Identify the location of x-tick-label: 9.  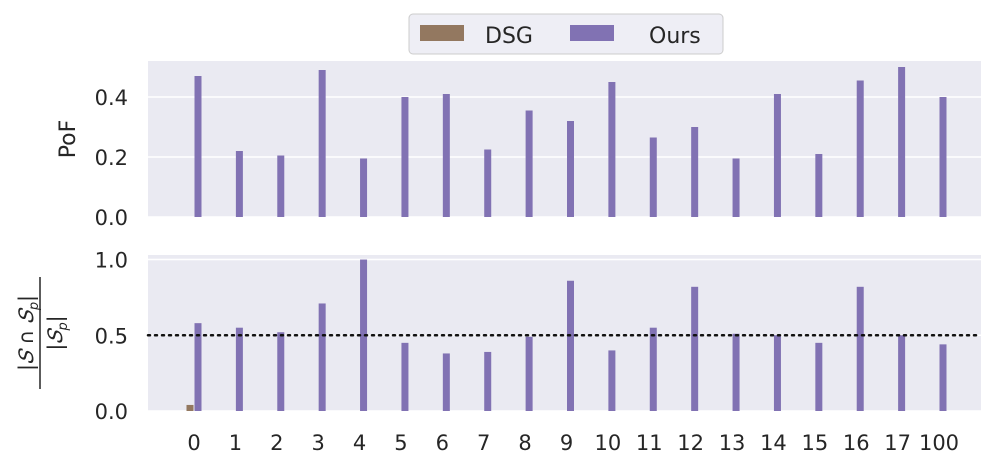
(566, 443).